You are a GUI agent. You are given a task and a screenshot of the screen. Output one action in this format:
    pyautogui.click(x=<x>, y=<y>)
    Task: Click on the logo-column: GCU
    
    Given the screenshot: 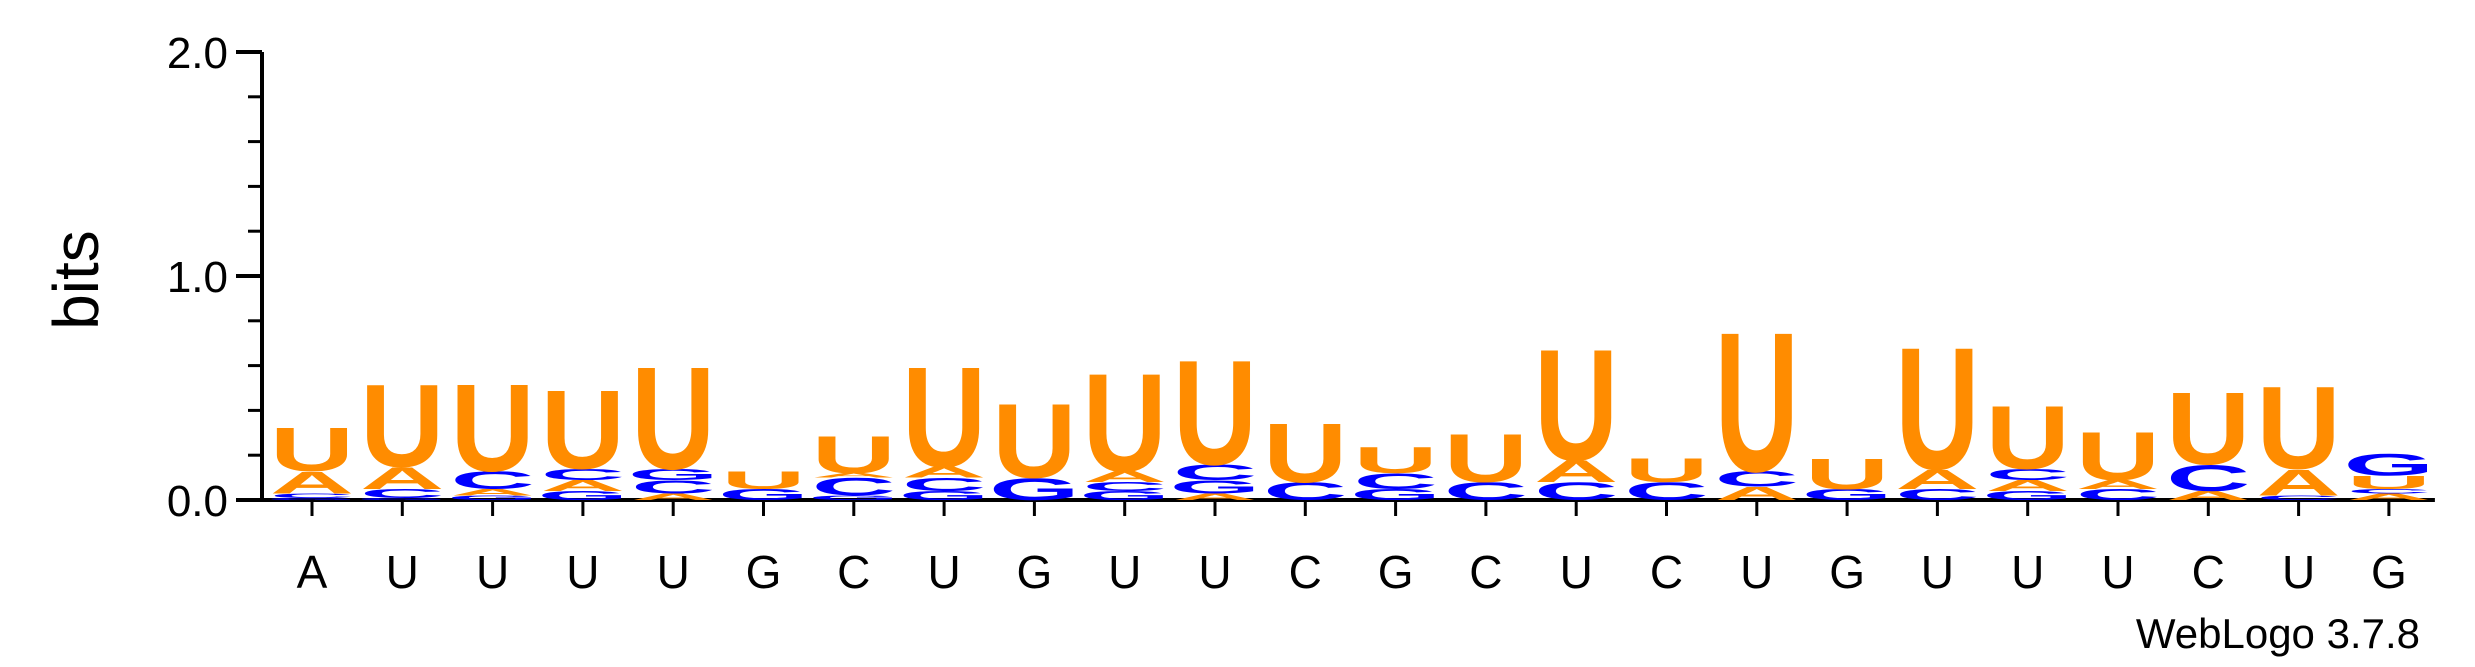 What is the action you would take?
    pyautogui.click(x=1395, y=471)
    